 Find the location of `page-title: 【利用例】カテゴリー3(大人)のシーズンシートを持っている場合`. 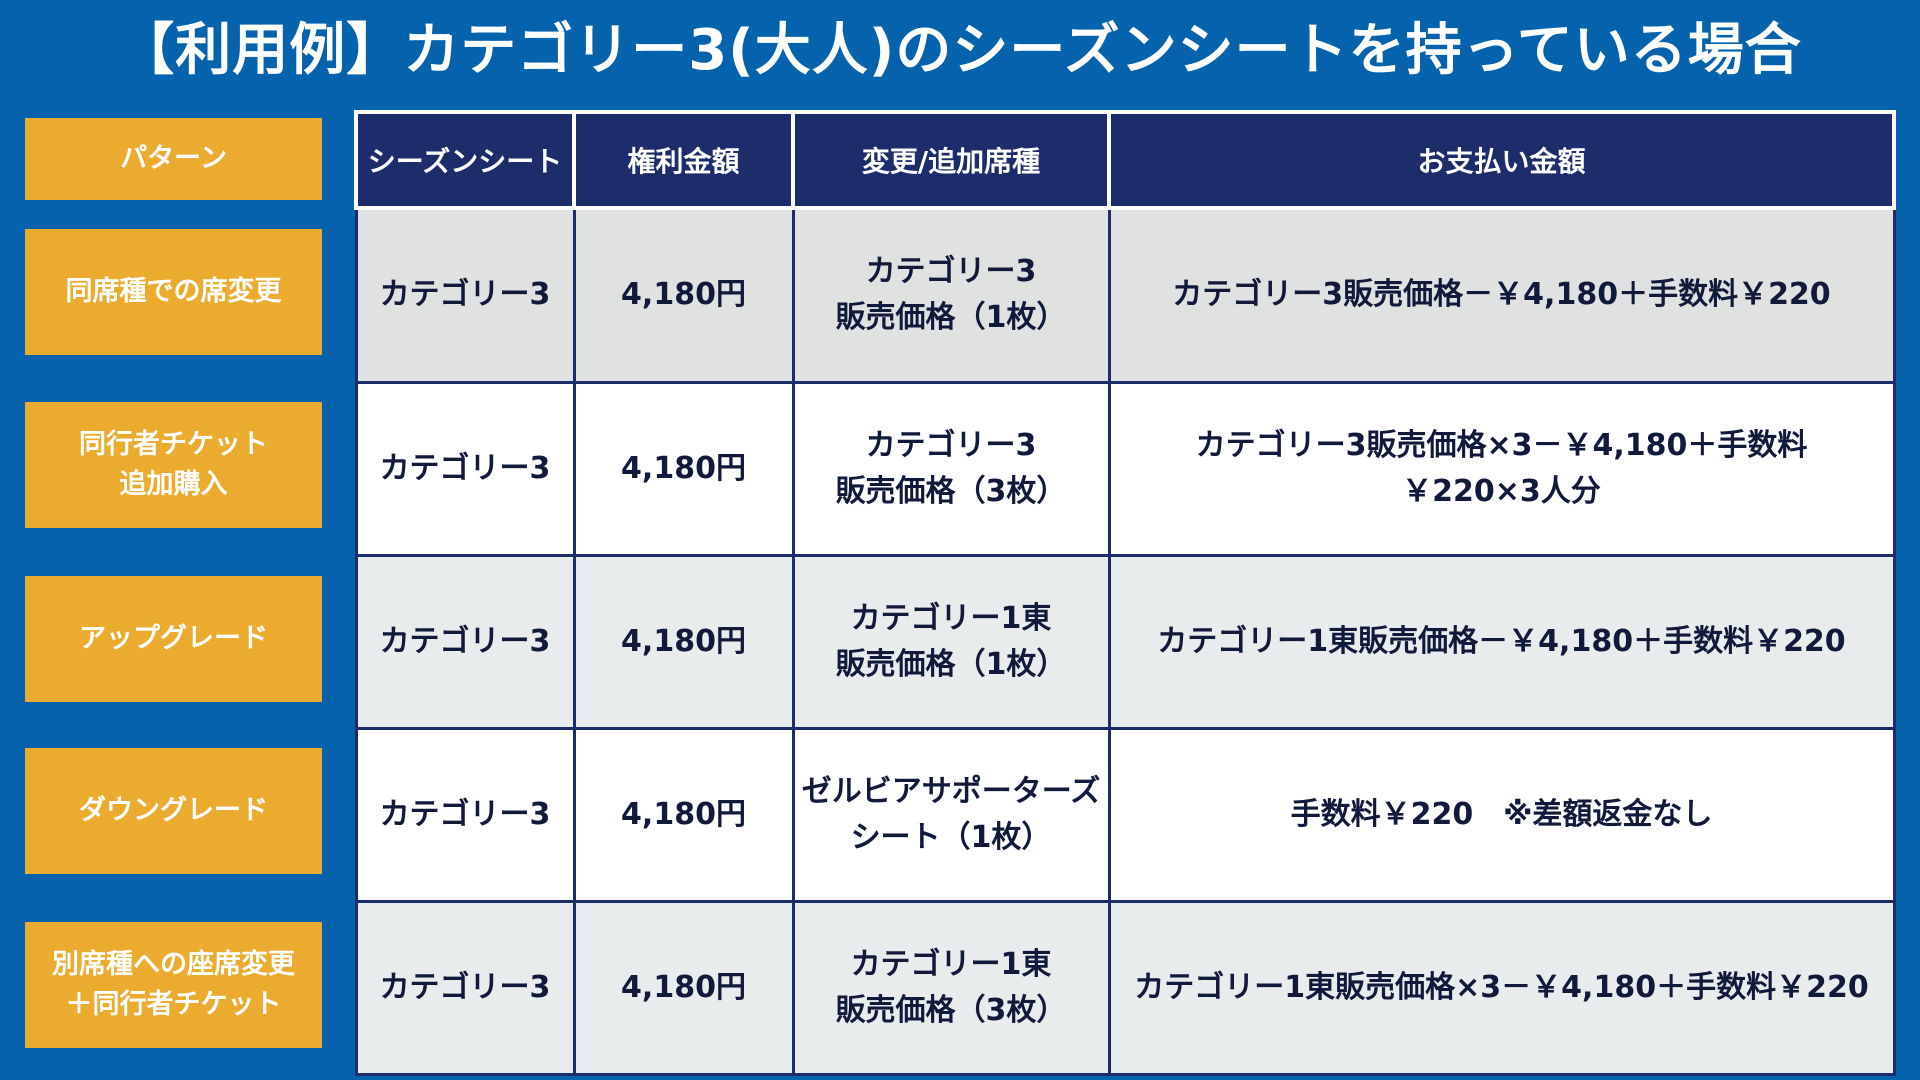

page-title: 【利用例】カテゴリー3(大人)のシーズンシートを持っている場合 is located at coordinates (960, 50).